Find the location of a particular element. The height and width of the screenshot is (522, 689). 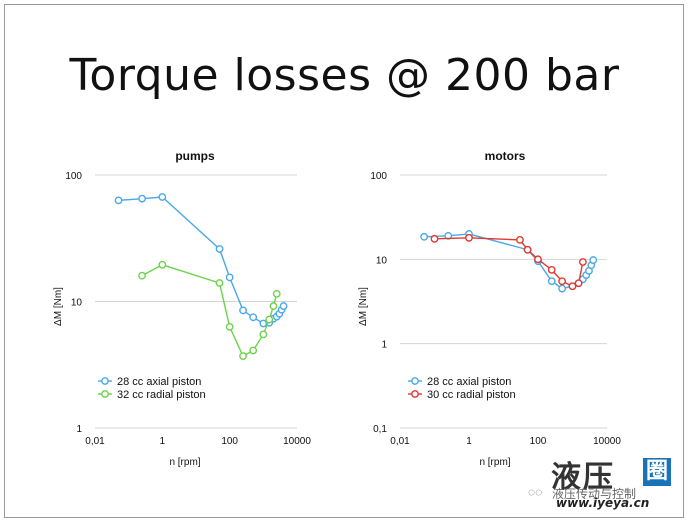

watermark-logo: 液压 is located at coordinates (583, 477).